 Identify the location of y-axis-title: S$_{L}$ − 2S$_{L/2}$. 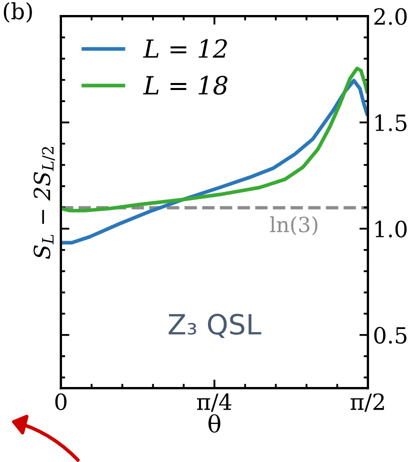
(44, 202).